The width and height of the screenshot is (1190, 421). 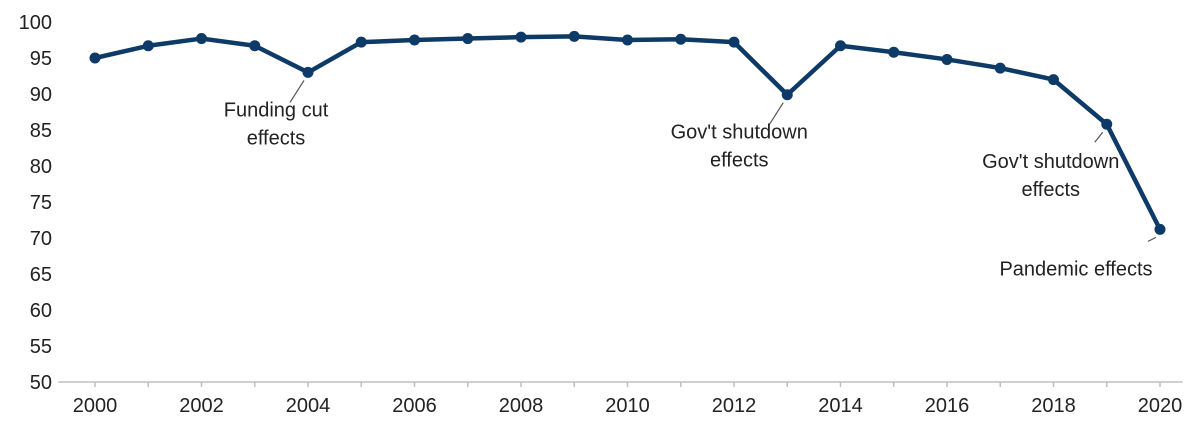 I want to click on y-tick-label: 70, so click(x=41, y=239).